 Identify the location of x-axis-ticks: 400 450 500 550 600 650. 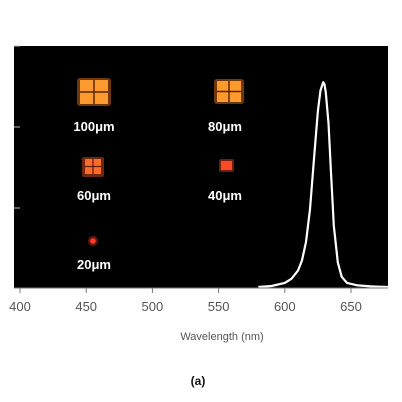
(185, 301).